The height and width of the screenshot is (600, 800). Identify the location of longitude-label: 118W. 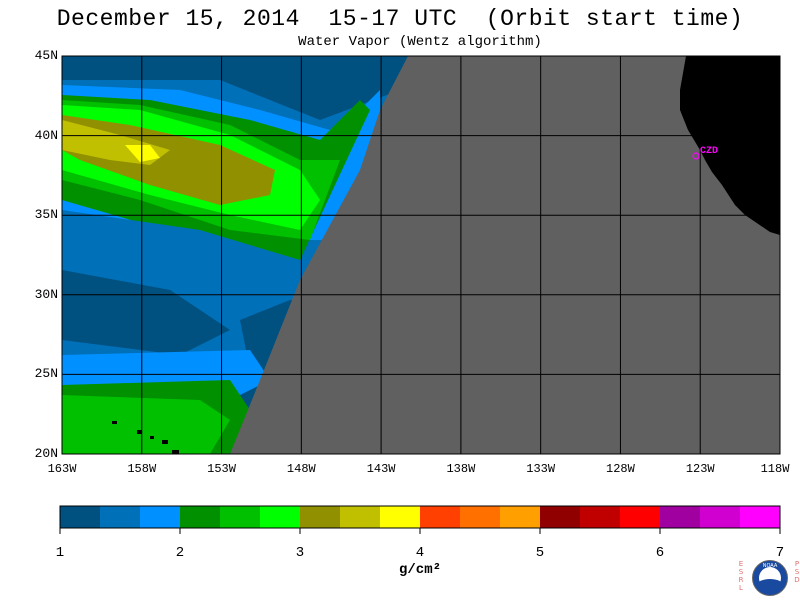
(775, 469).